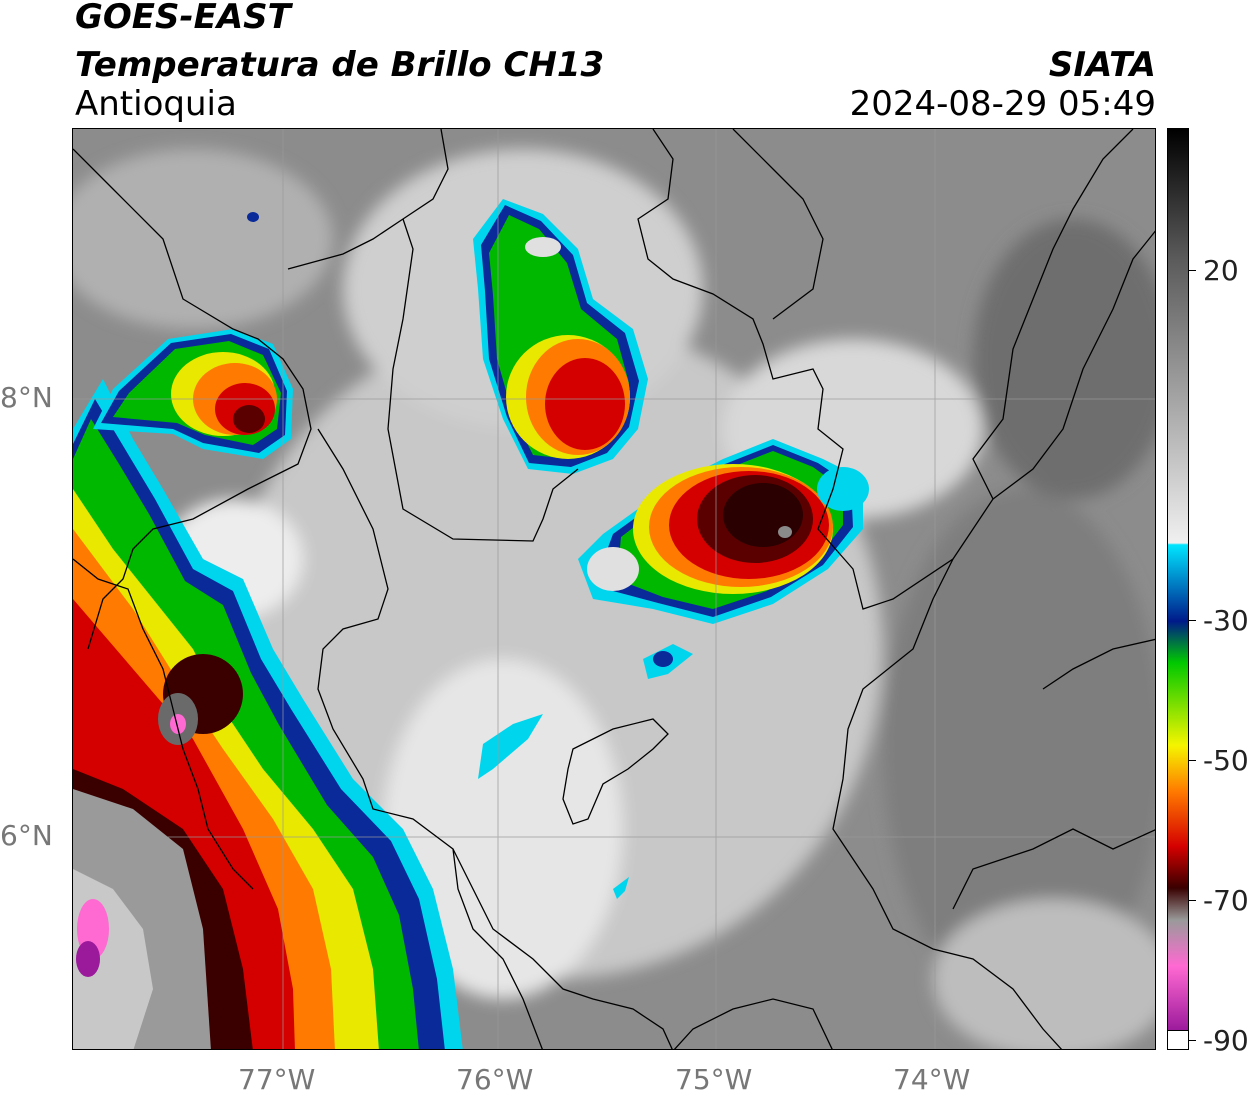 The width and height of the screenshot is (1252, 1099). What do you see at coordinates (1178, 1039) in the screenshot?
I see `colorbar-min-cap` at bounding box center [1178, 1039].